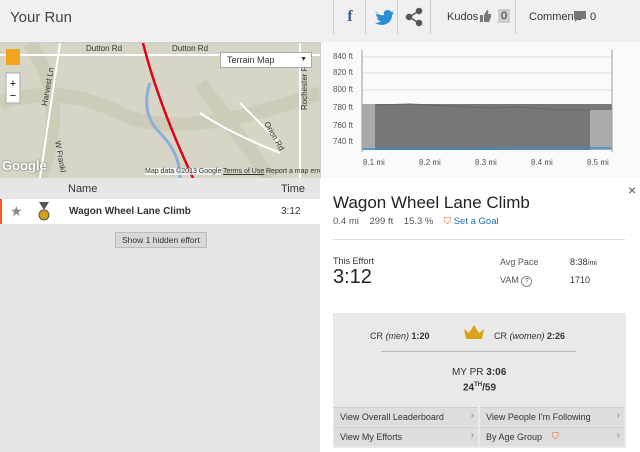  What do you see at coordinates (430, 162) in the screenshot?
I see `x-label: 8.2 mi` at bounding box center [430, 162].